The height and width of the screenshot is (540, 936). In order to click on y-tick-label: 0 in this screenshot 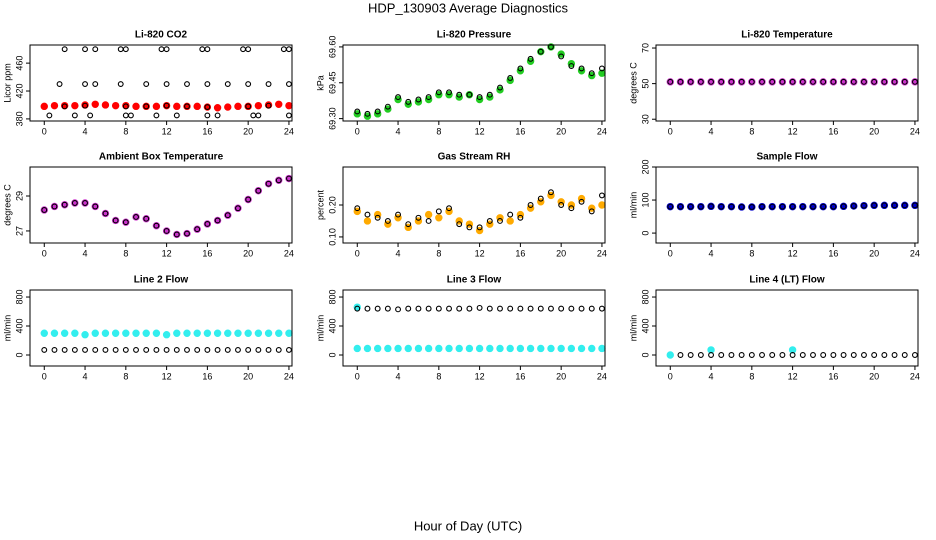, I will do `click(19, 354)`.